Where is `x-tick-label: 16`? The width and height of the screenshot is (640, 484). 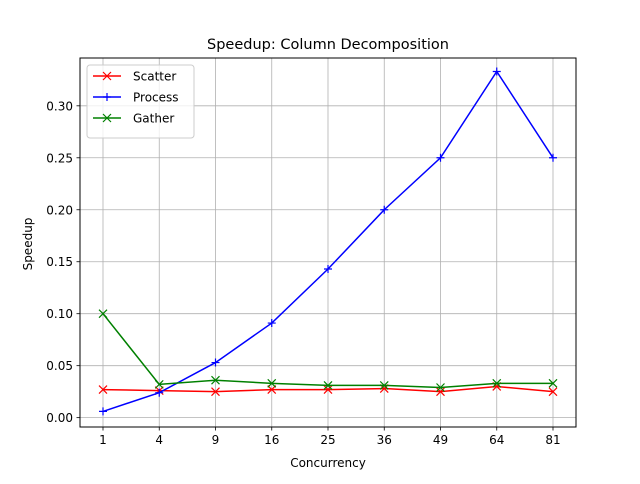
x-tick-label: 16 is located at coordinates (271, 440).